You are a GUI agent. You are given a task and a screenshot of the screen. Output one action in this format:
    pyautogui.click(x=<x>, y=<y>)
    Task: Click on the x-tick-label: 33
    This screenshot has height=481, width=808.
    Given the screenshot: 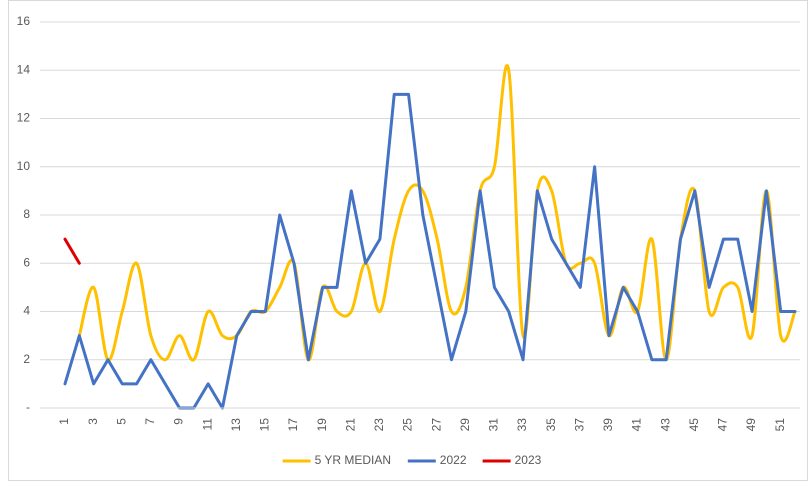 What is the action you would take?
    pyautogui.click(x=522, y=425)
    